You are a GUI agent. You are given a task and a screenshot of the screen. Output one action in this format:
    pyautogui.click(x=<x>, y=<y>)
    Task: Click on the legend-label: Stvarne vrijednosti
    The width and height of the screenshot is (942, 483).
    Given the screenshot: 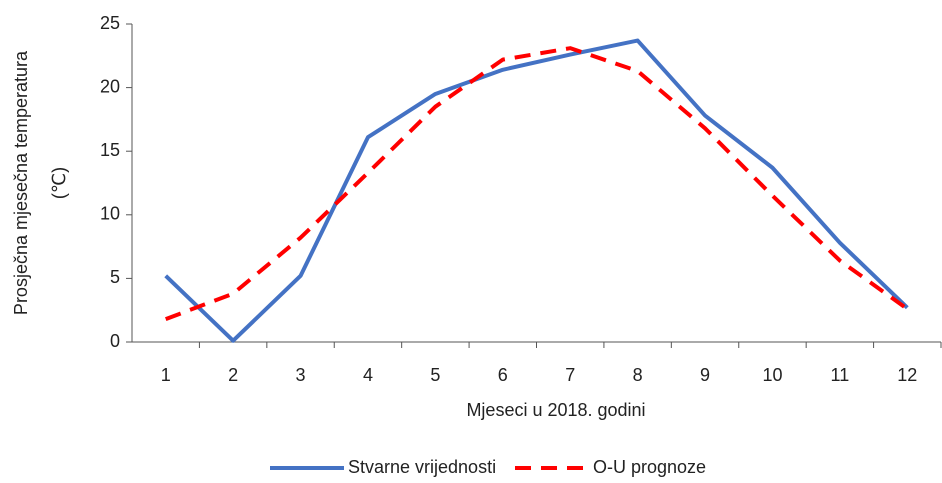 What is the action you would take?
    pyautogui.click(x=422, y=467)
    